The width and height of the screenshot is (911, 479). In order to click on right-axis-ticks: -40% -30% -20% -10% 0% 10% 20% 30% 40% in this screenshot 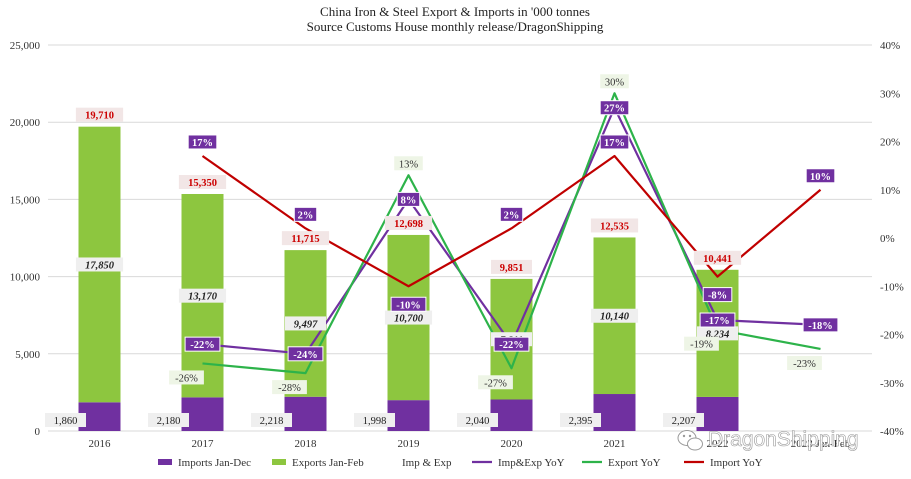, I will do `click(892, 239)`.